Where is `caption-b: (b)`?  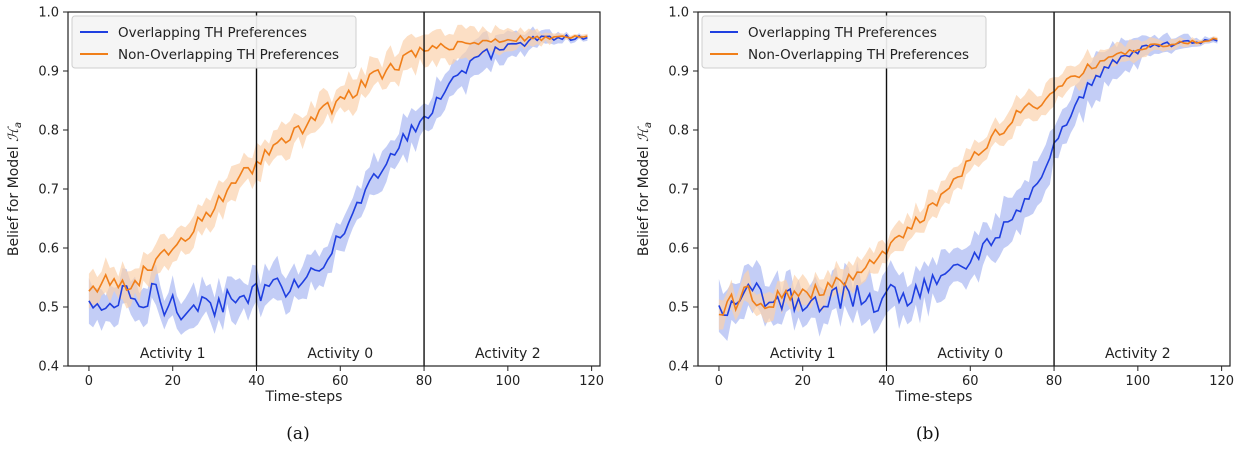
caption-b: (b) is located at coordinates (928, 434).